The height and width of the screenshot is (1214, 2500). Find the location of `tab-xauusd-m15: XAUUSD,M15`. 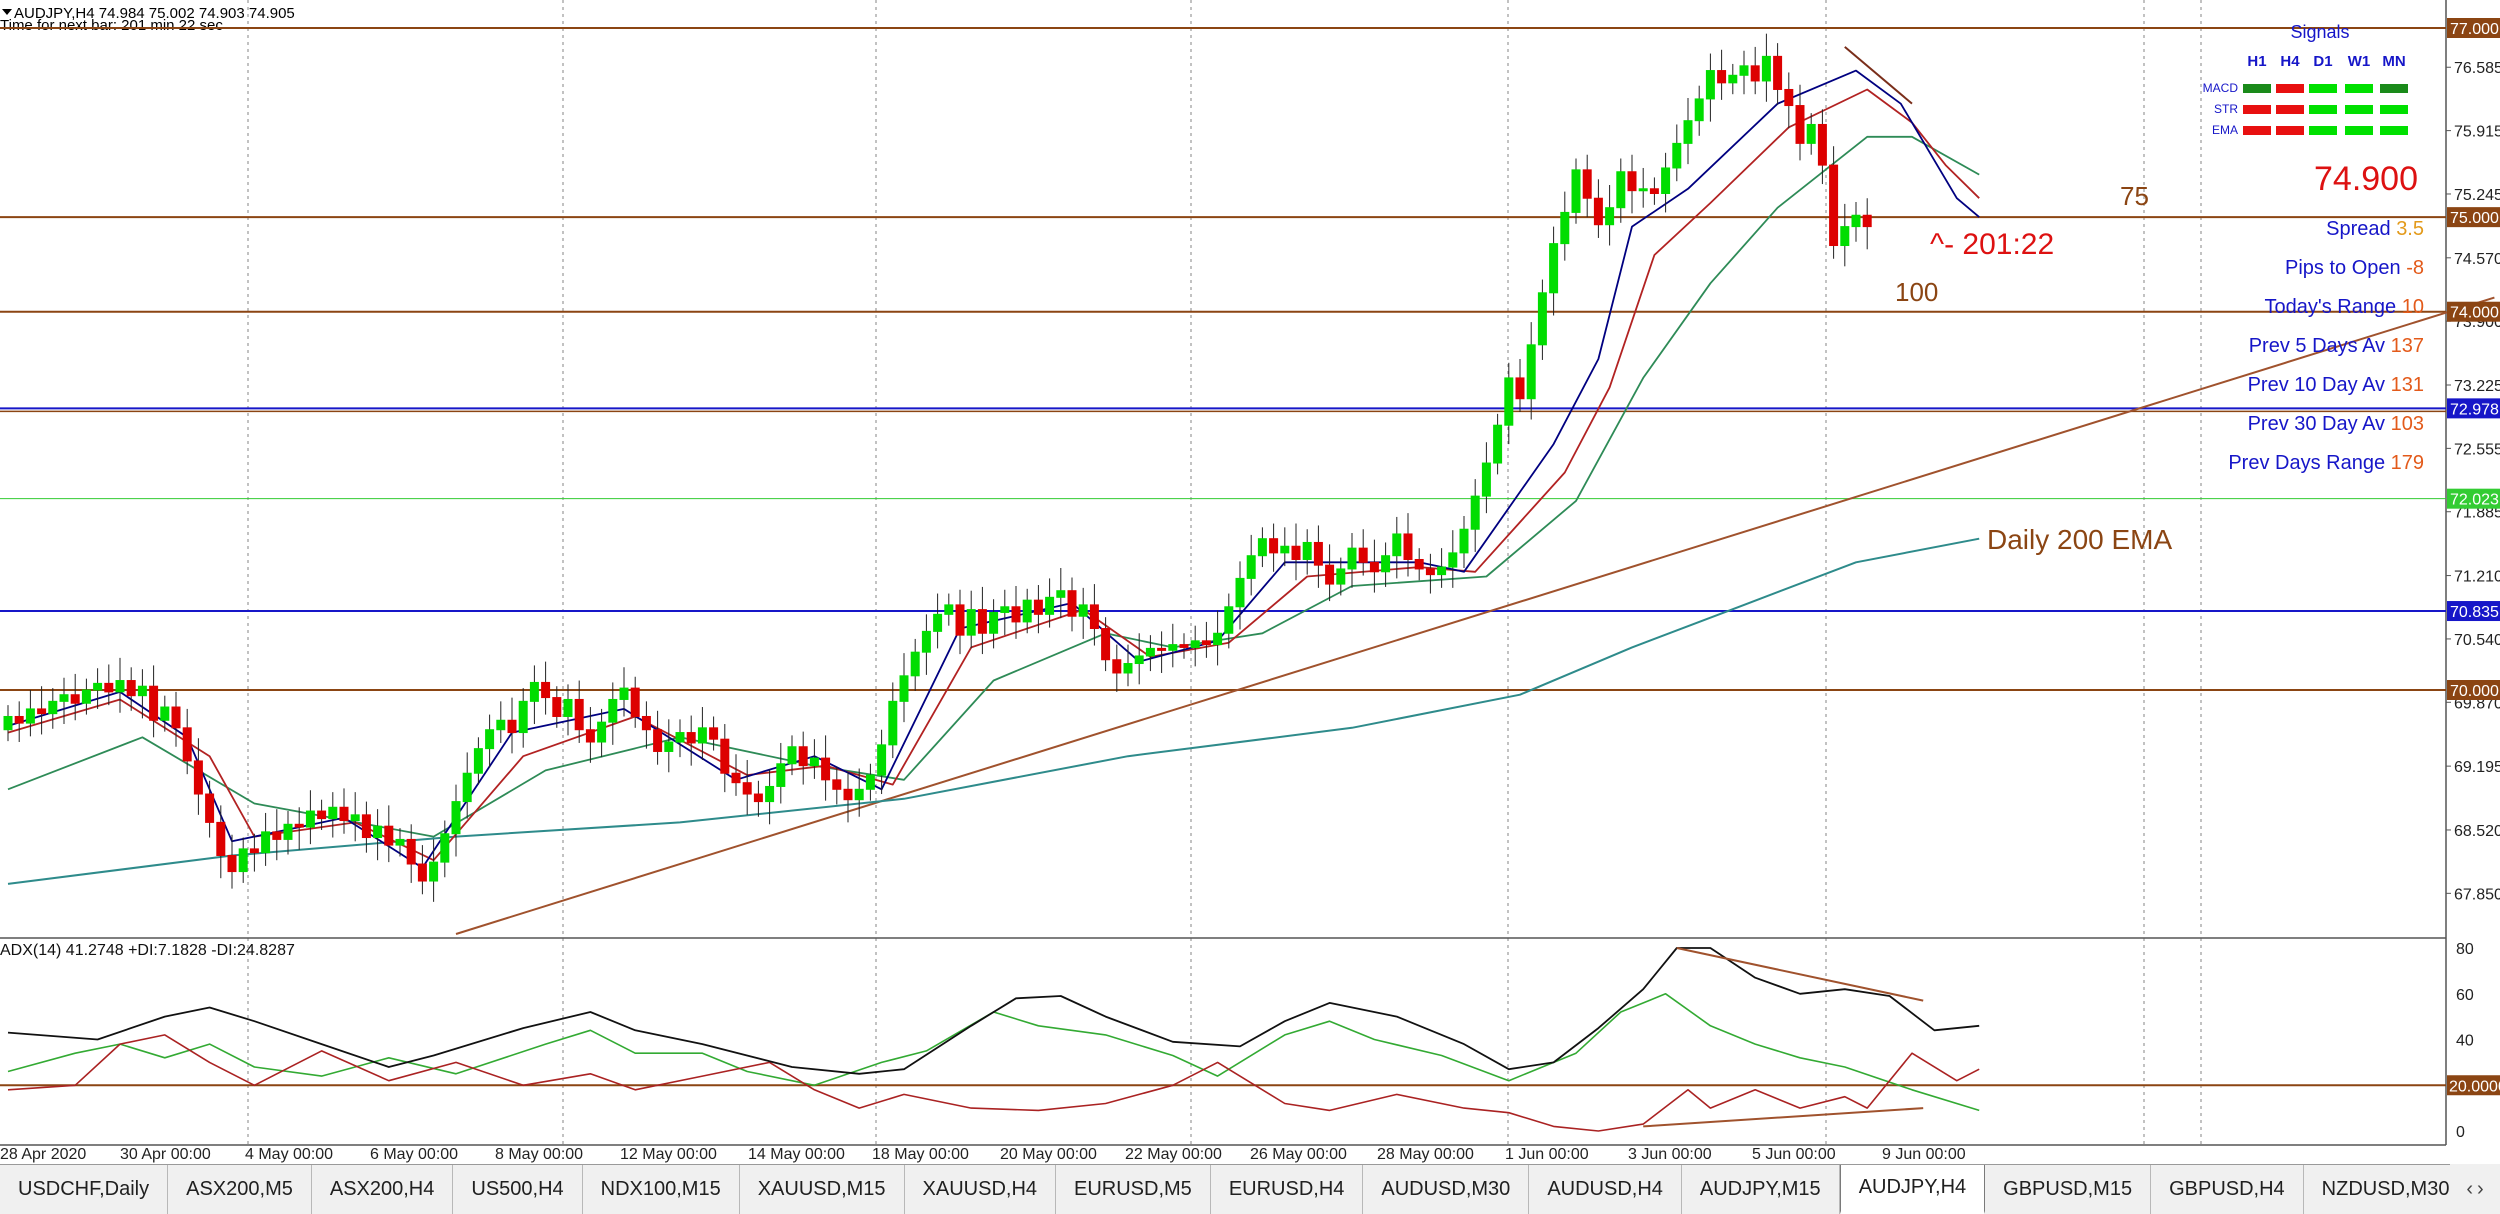

tab-xauusd-m15: XAUUSD,M15 is located at coordinates (822, 1189).